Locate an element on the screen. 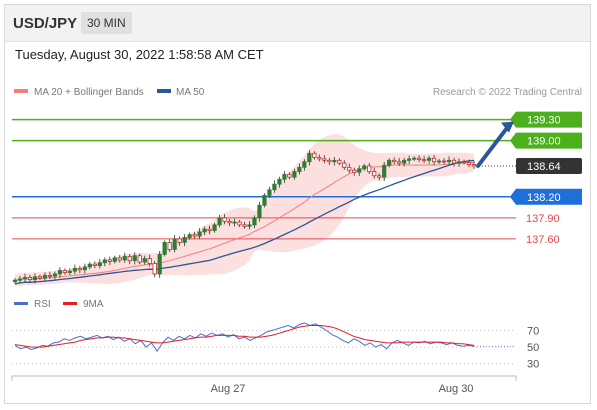 The width and height of the screenshot is (597, 410). rsi-line is located at coordinates (244, 337).